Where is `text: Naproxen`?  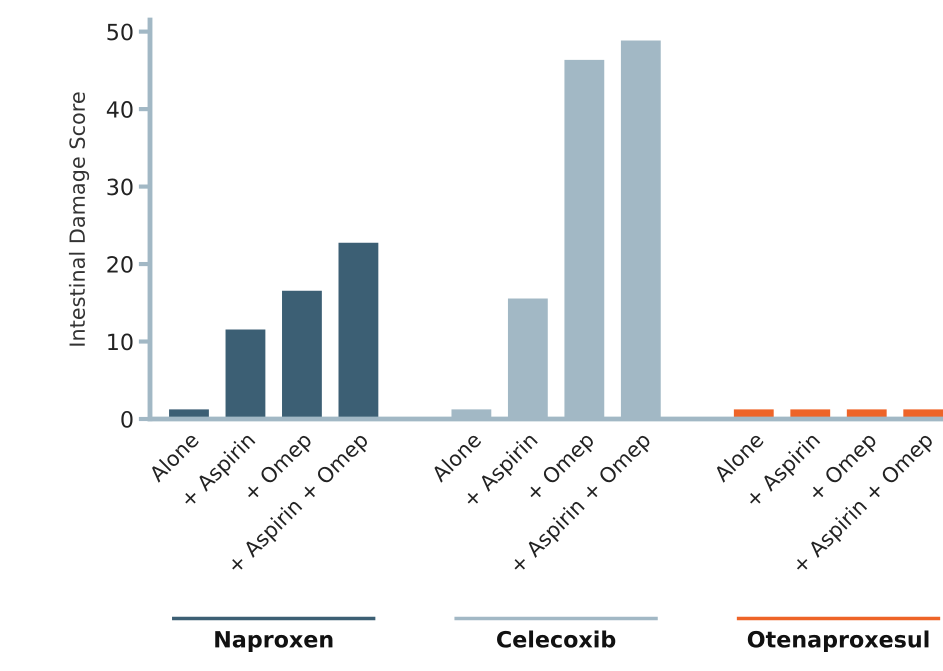 text: Naproxen is located at coordinates (273, 641).